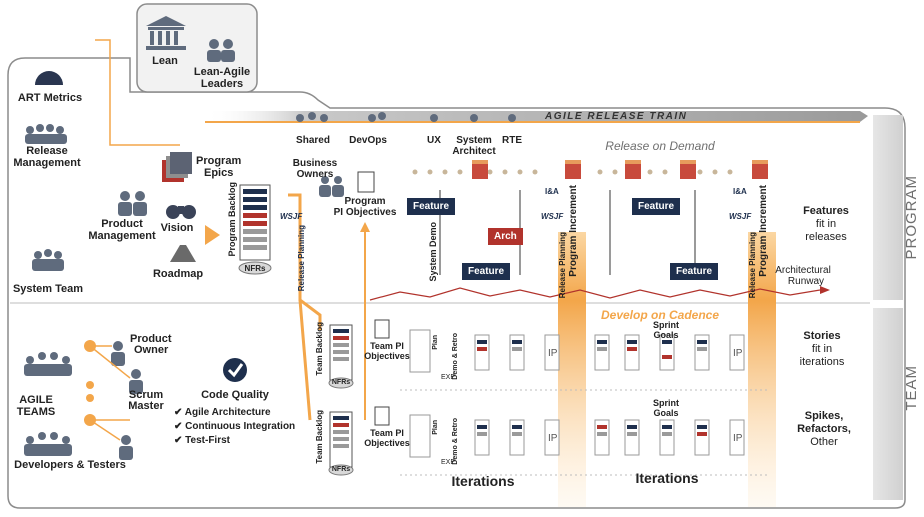  What do you see at coordinates (50, 98) in the screenshot?
I see `art-metrics-label: ART Metrics` at bounding box center [50, 98].